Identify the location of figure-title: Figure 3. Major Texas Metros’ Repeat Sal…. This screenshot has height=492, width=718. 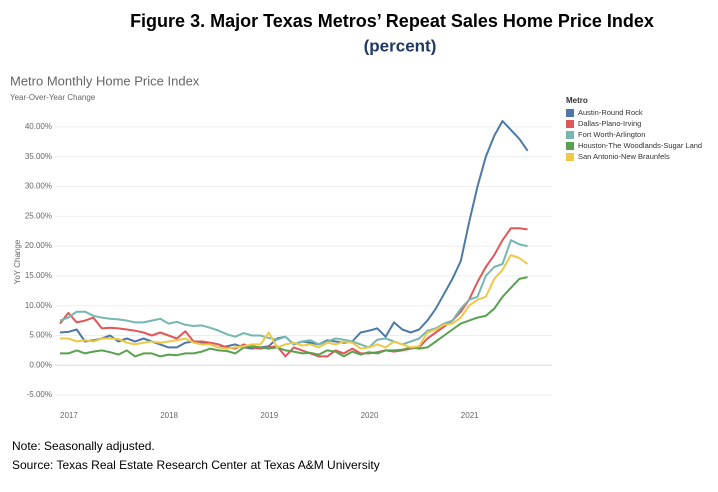
(392, 21).